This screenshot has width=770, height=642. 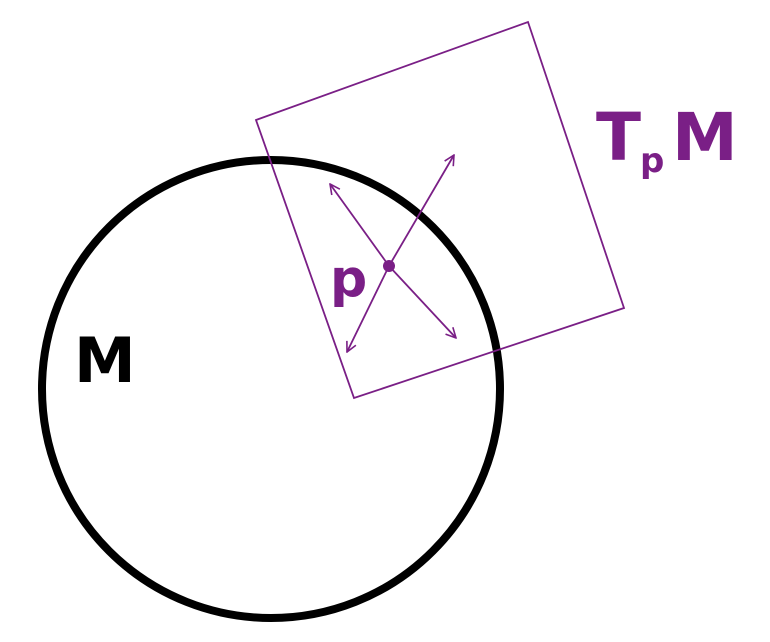 What do you see at coordinates (667, 140) in the screenshot?
I see `tangent-space-label: T p M` at bounding box center [667, 140].